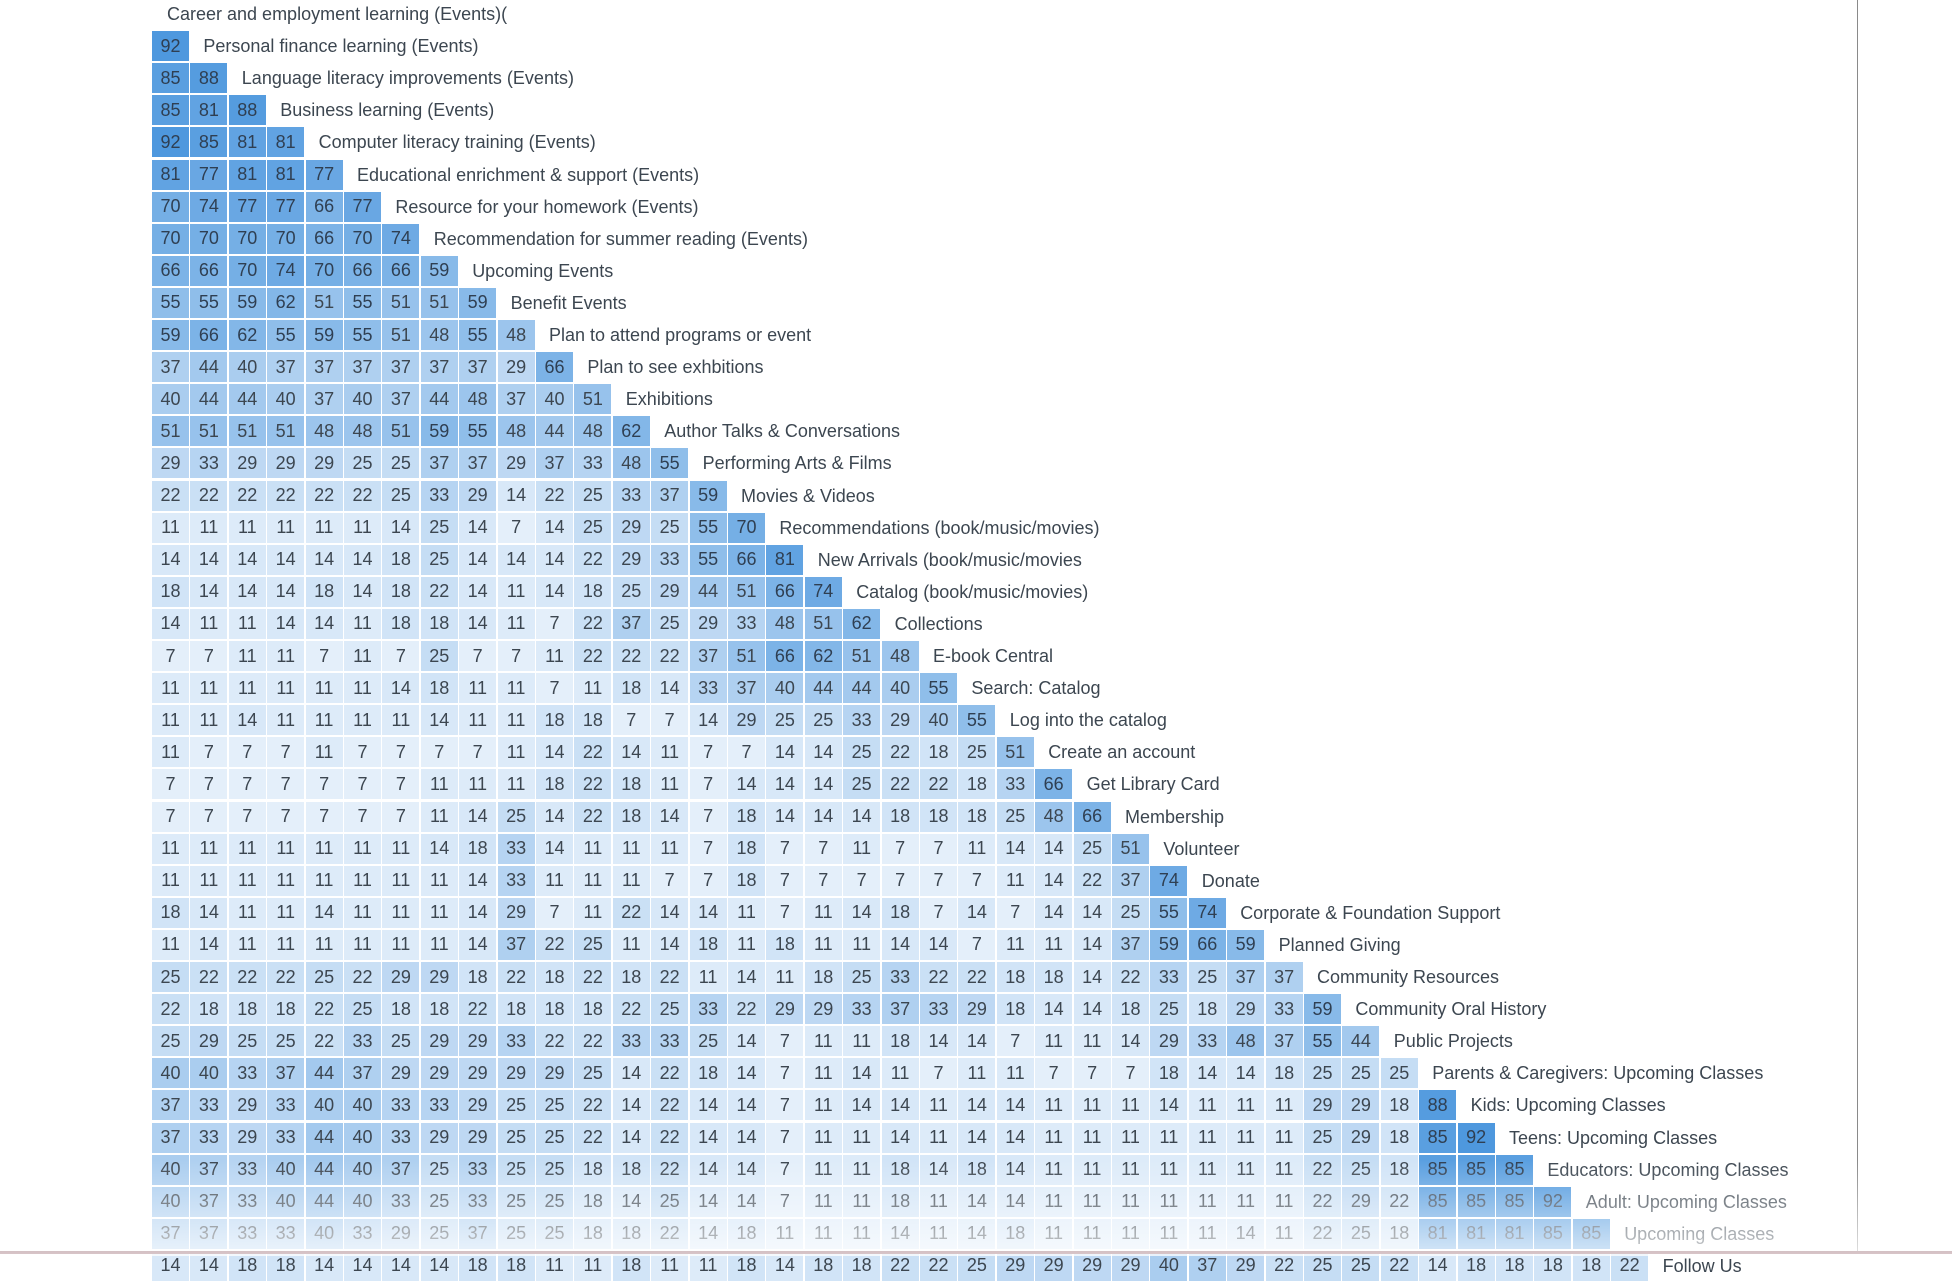 The height and width of the screenshot is (1281, 1952). What do you see at coordinates (341, 46) in the screenshot?
I see `row-label: Personal finance learning (Events)` at bounding box center [341, 46].